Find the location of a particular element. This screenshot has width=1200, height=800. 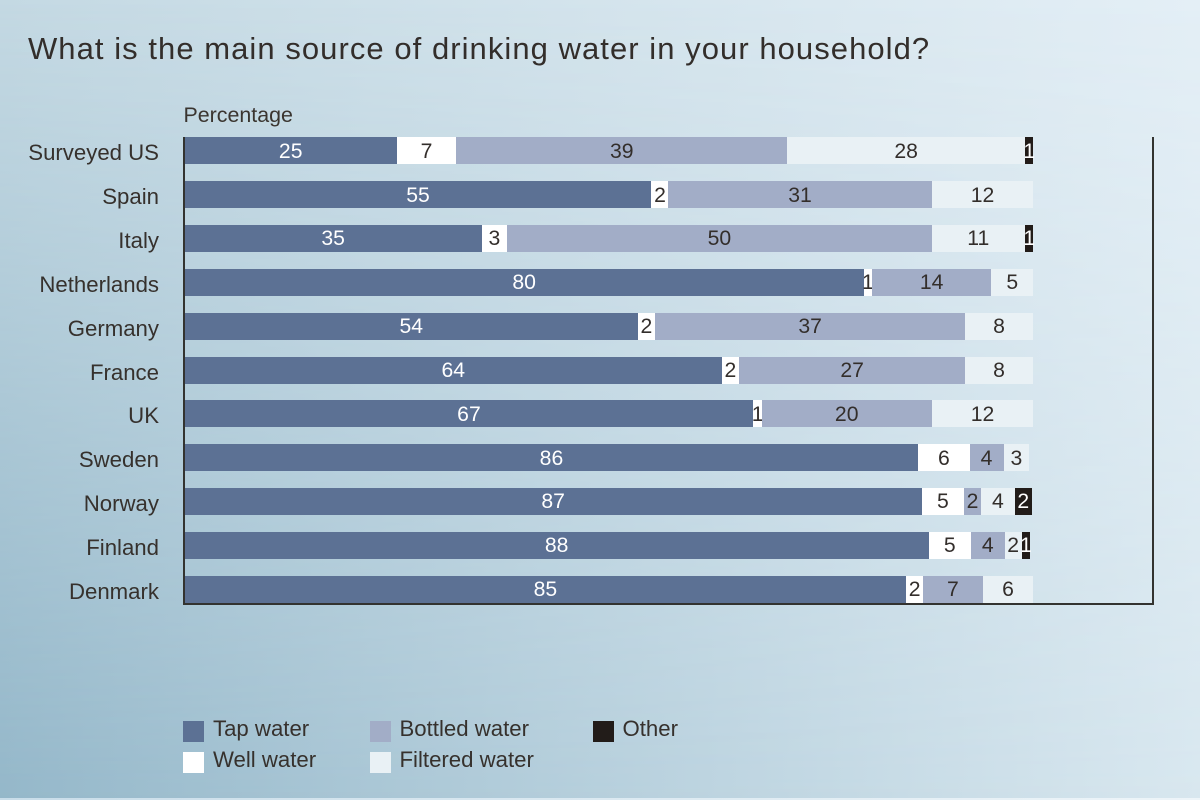

bar-segment-well: 6 is located at coordinates (944, 458).